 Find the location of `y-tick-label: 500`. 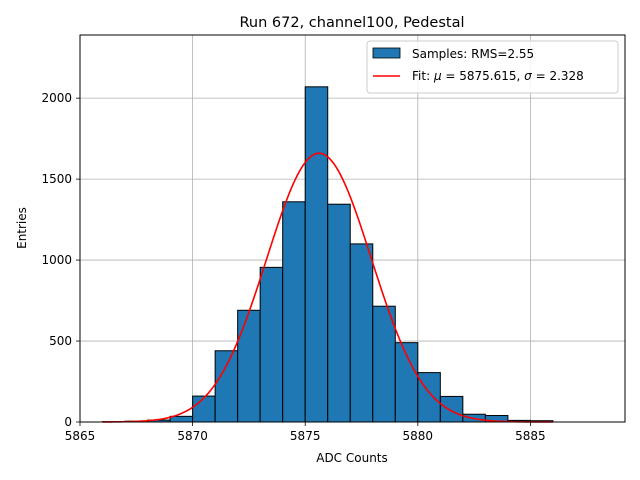

y-tick-label: 500 is located at coordinates (60, 341).